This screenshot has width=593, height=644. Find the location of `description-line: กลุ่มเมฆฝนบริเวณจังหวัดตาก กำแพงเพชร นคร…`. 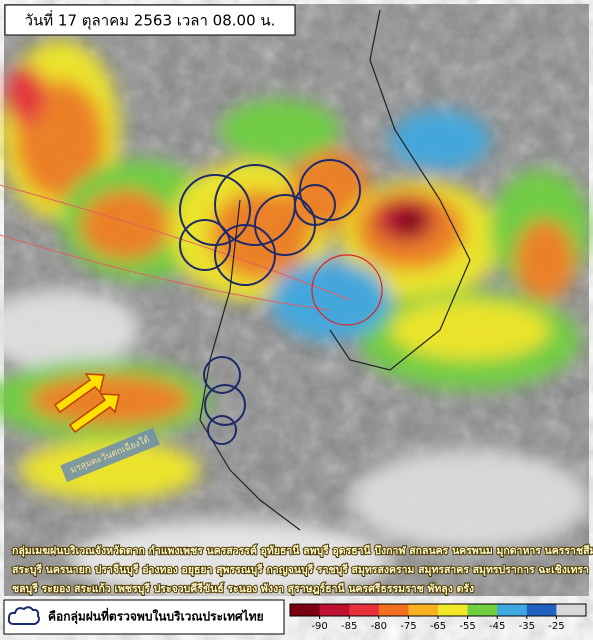

description-line: กลุ่มเมฆฝนบริเวณจังหวัดตาก กำแพงเพชร นคร… is located at coordinates (302, 551).